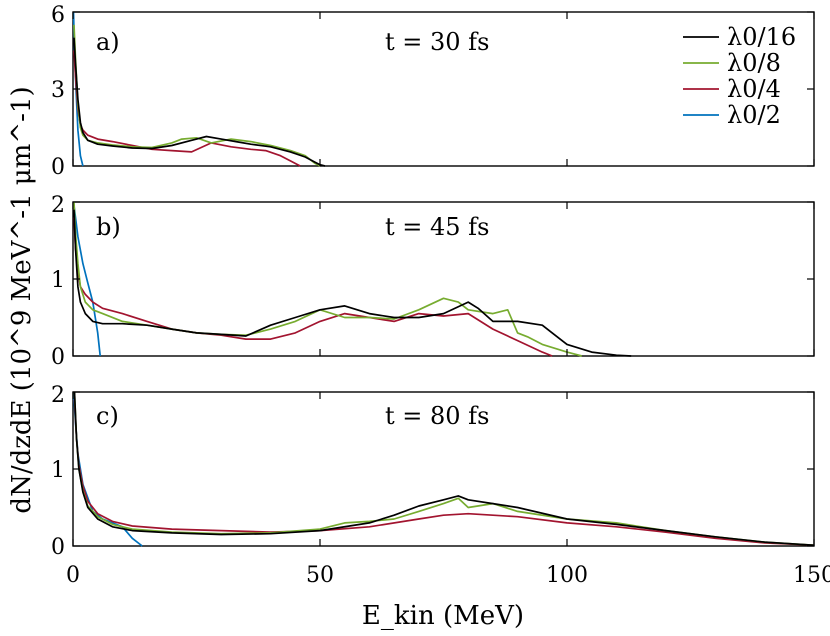 The width and height of the screenshot is (830, 636). Describe the element at coordinates (58, 547) in the screenshot. I see `y-tick-label-panel-c-0: 0` at that location.